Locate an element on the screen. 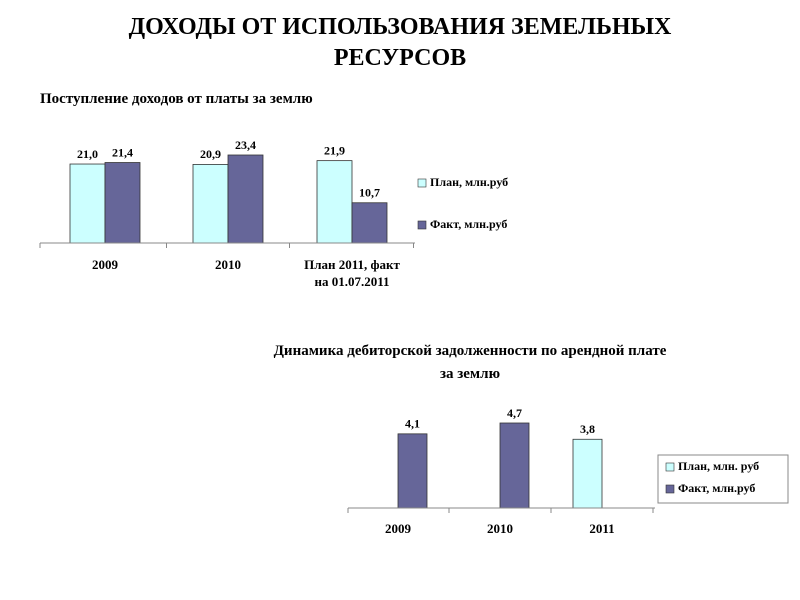  x-tick-label: План 2011, факт на 01.07.2011 is located at coordinates (352, 273).